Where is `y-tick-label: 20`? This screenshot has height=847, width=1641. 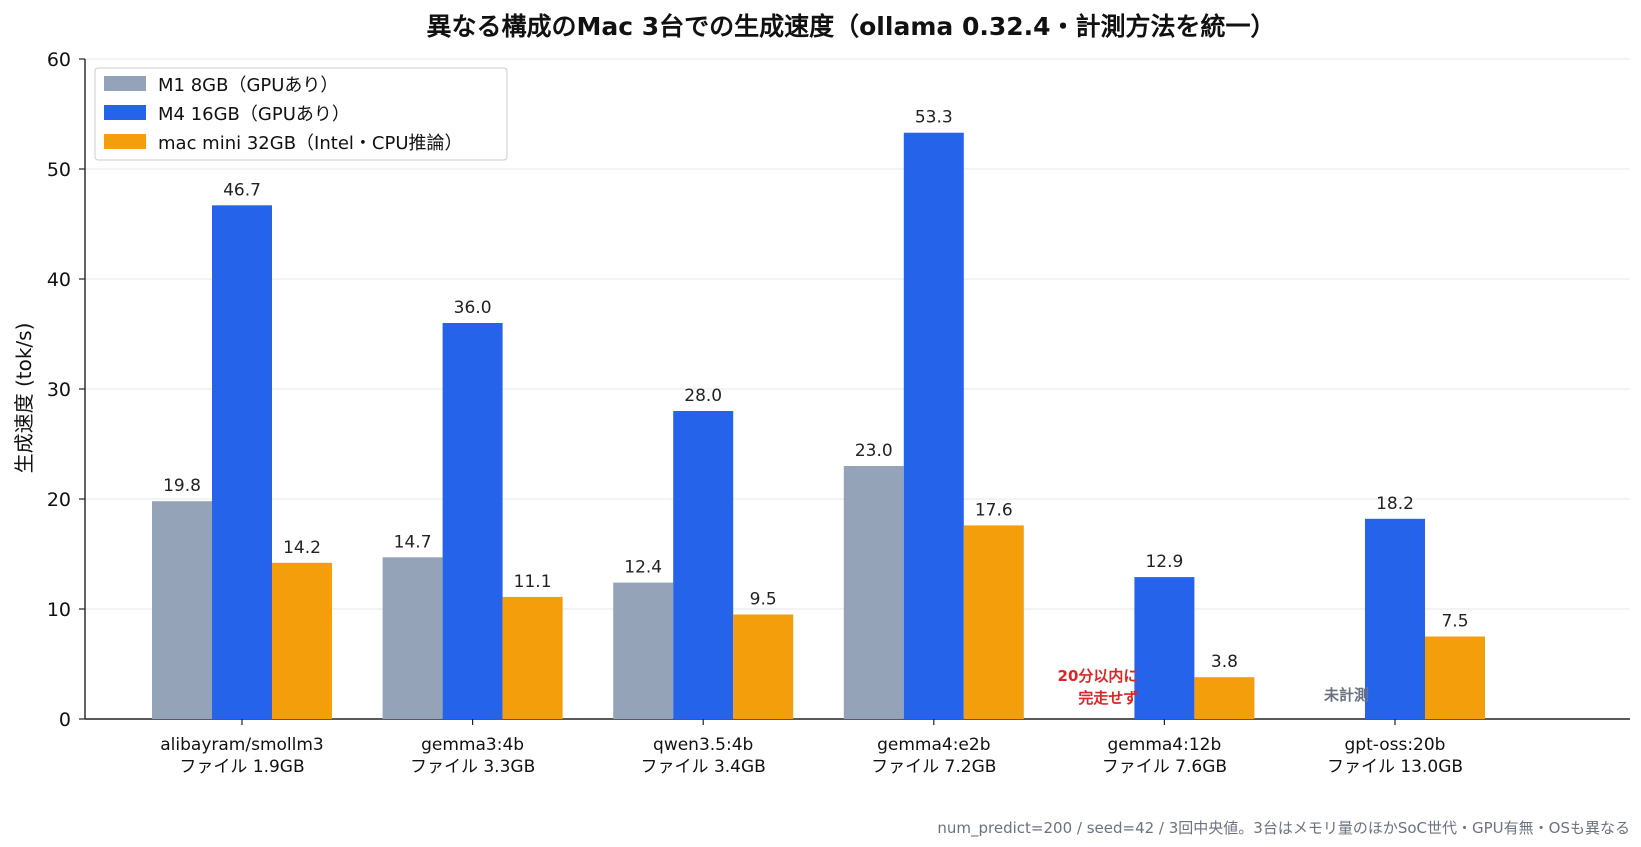 y-tick-label: 20 is located at coordinates (59, 500).